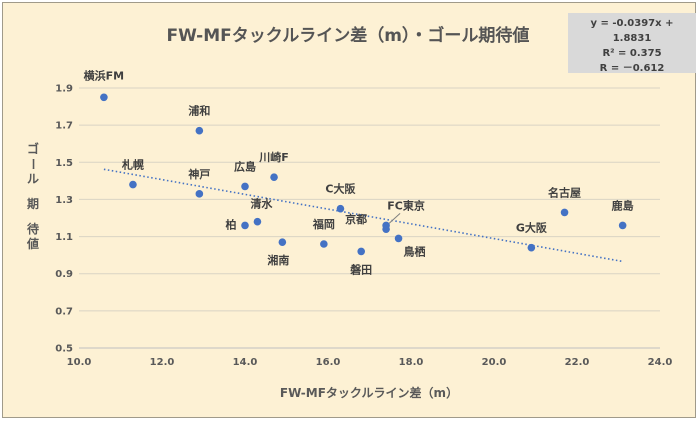  I want to click on x-tick-label: 16.0, so click(328, 362).